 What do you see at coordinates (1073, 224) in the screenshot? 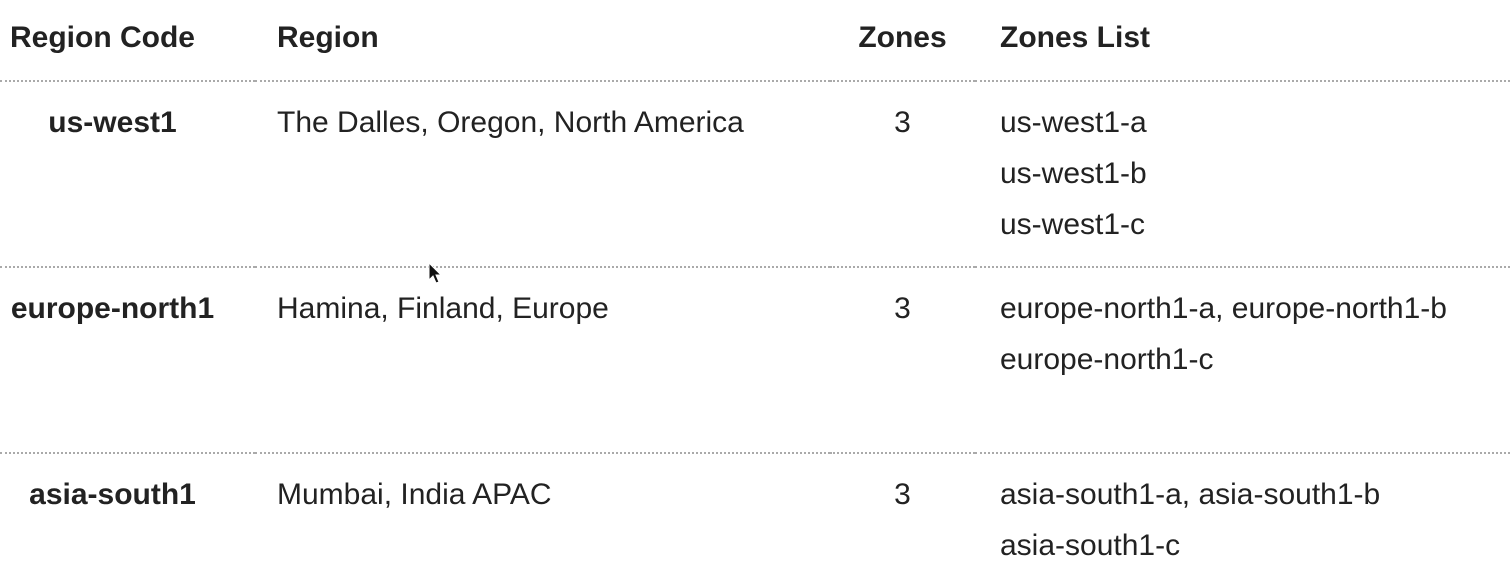
I see `zone-entry: us-west1-c` at bounding box center [1073, 224].